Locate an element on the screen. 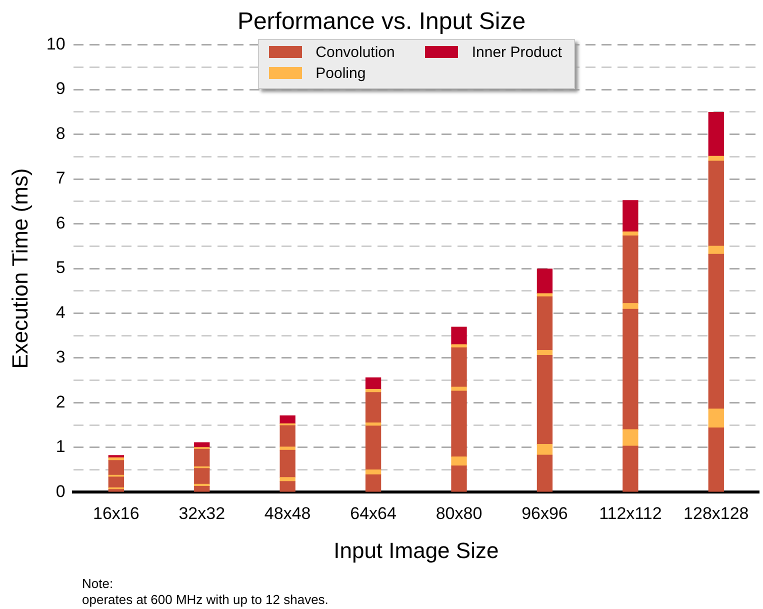  x-tick-label: 48x48 is located at coordinates (287, 514).